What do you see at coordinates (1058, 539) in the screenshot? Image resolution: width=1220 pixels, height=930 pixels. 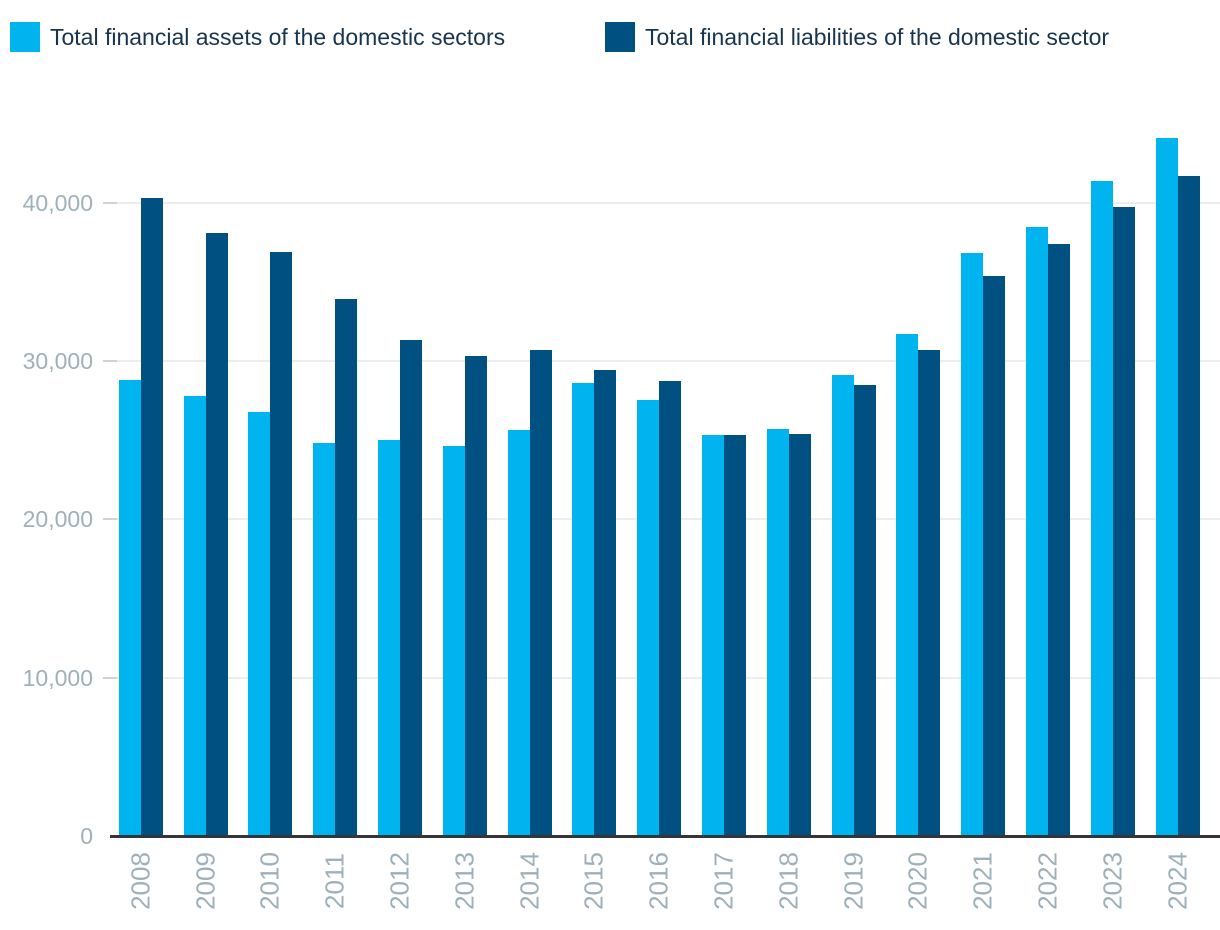 I see `bar-liabilities-2022` at bounding box center [1058, 539].